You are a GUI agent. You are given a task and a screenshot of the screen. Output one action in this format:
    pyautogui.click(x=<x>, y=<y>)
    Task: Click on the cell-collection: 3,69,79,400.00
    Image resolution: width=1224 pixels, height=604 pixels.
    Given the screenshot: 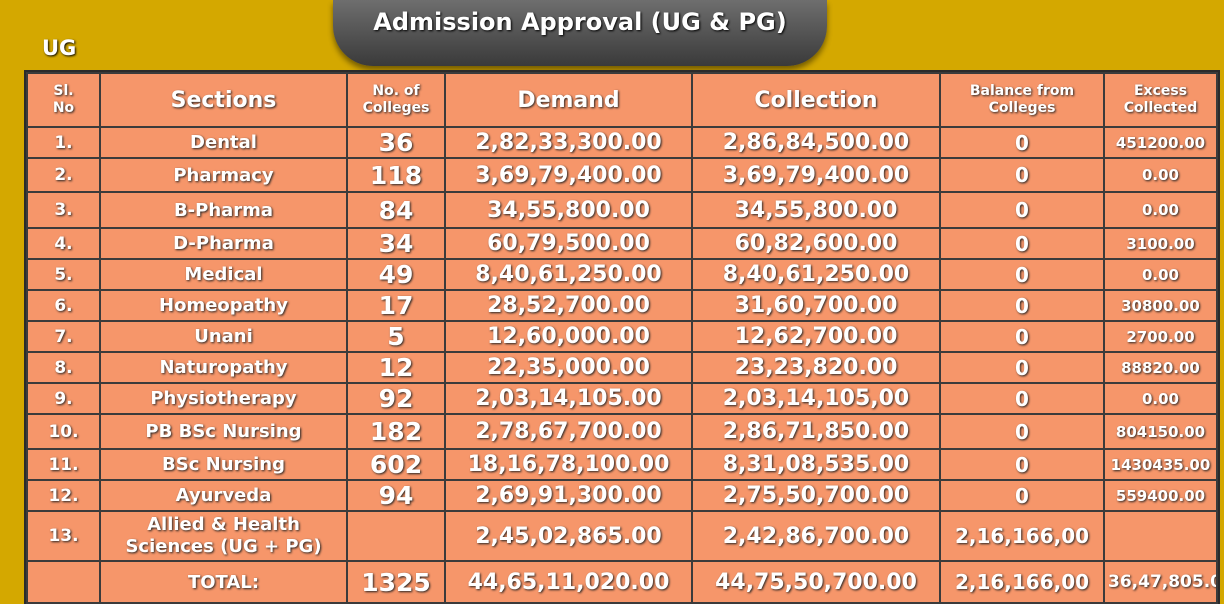 What is the action you would take?
    pyautogui.click(x=816, y=175)
    